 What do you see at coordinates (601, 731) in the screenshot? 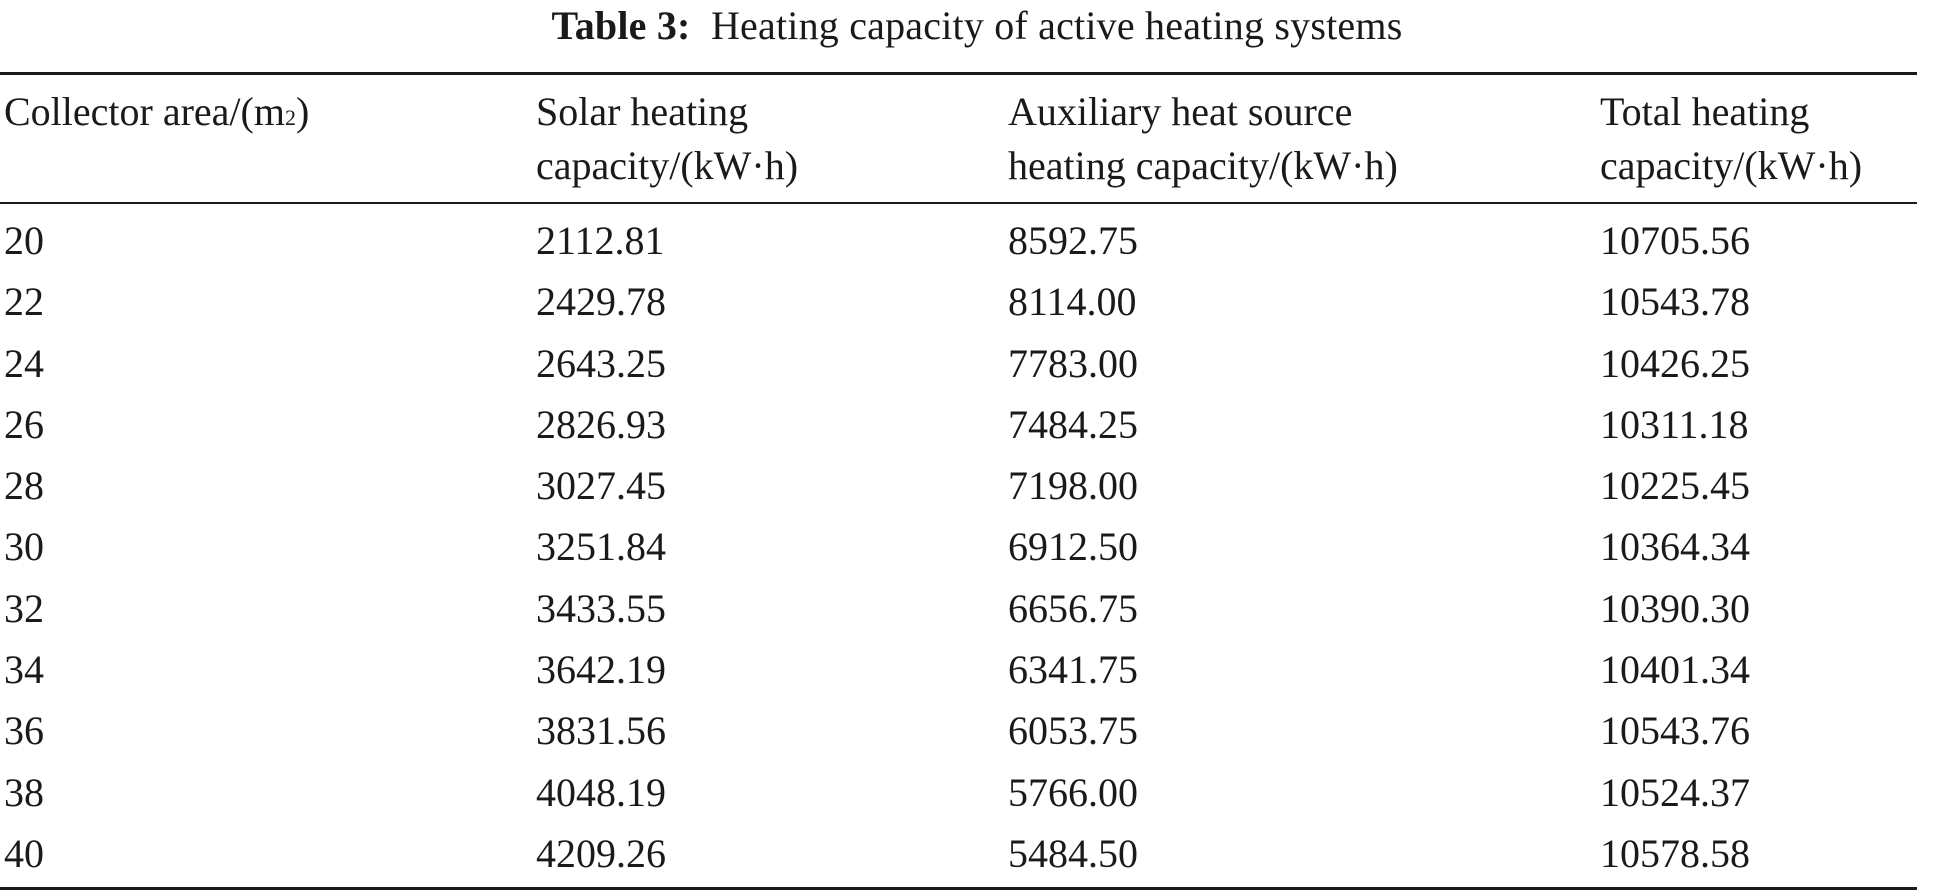
I see `cell-solar-heating: 3831.56` at bounding box center [601, 731].